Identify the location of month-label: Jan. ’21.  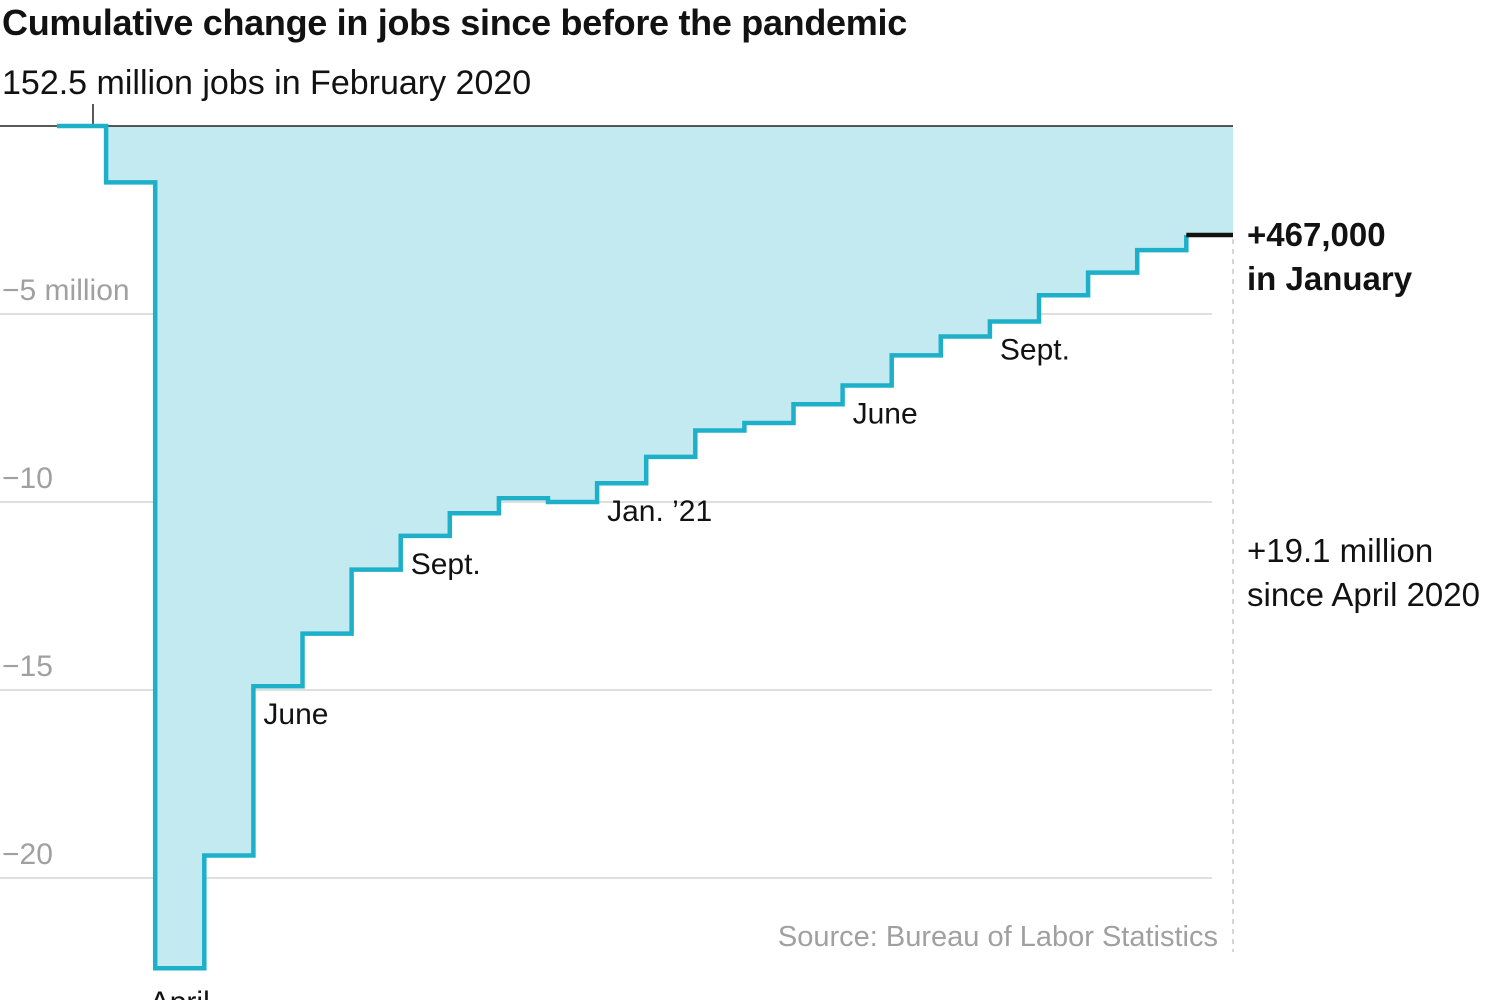
(659, 511).